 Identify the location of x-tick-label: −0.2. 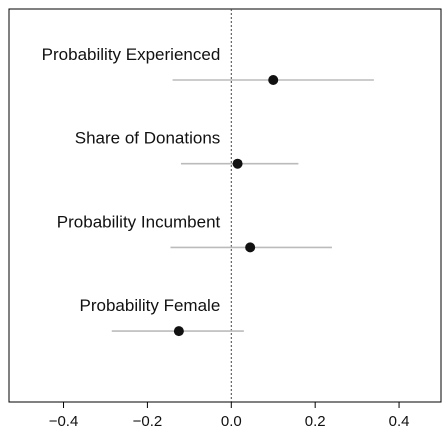
(148, 421).